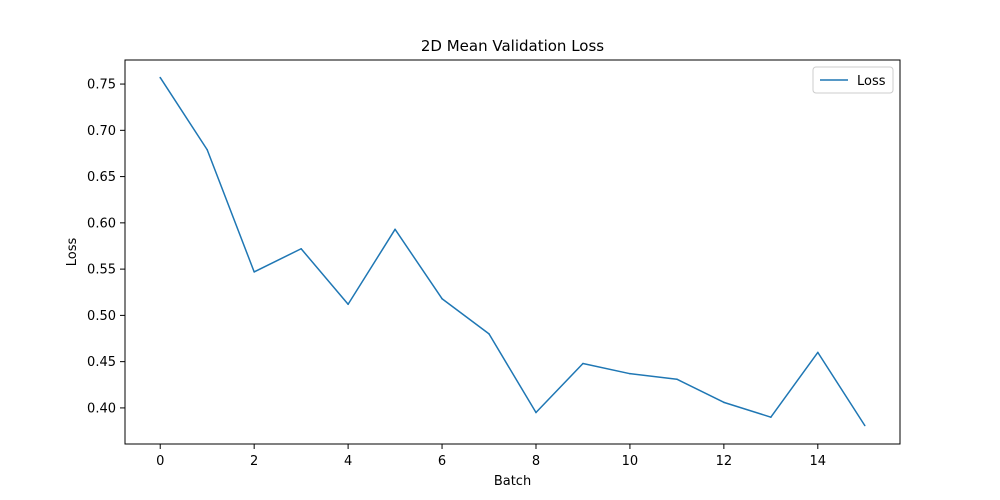 The width and height of the screenshot is (1000, 500). What do you see at coordinates (101, 85) in the screenshot?
I see `y-tick-label: 0.75` at bounding box center [101, 85].